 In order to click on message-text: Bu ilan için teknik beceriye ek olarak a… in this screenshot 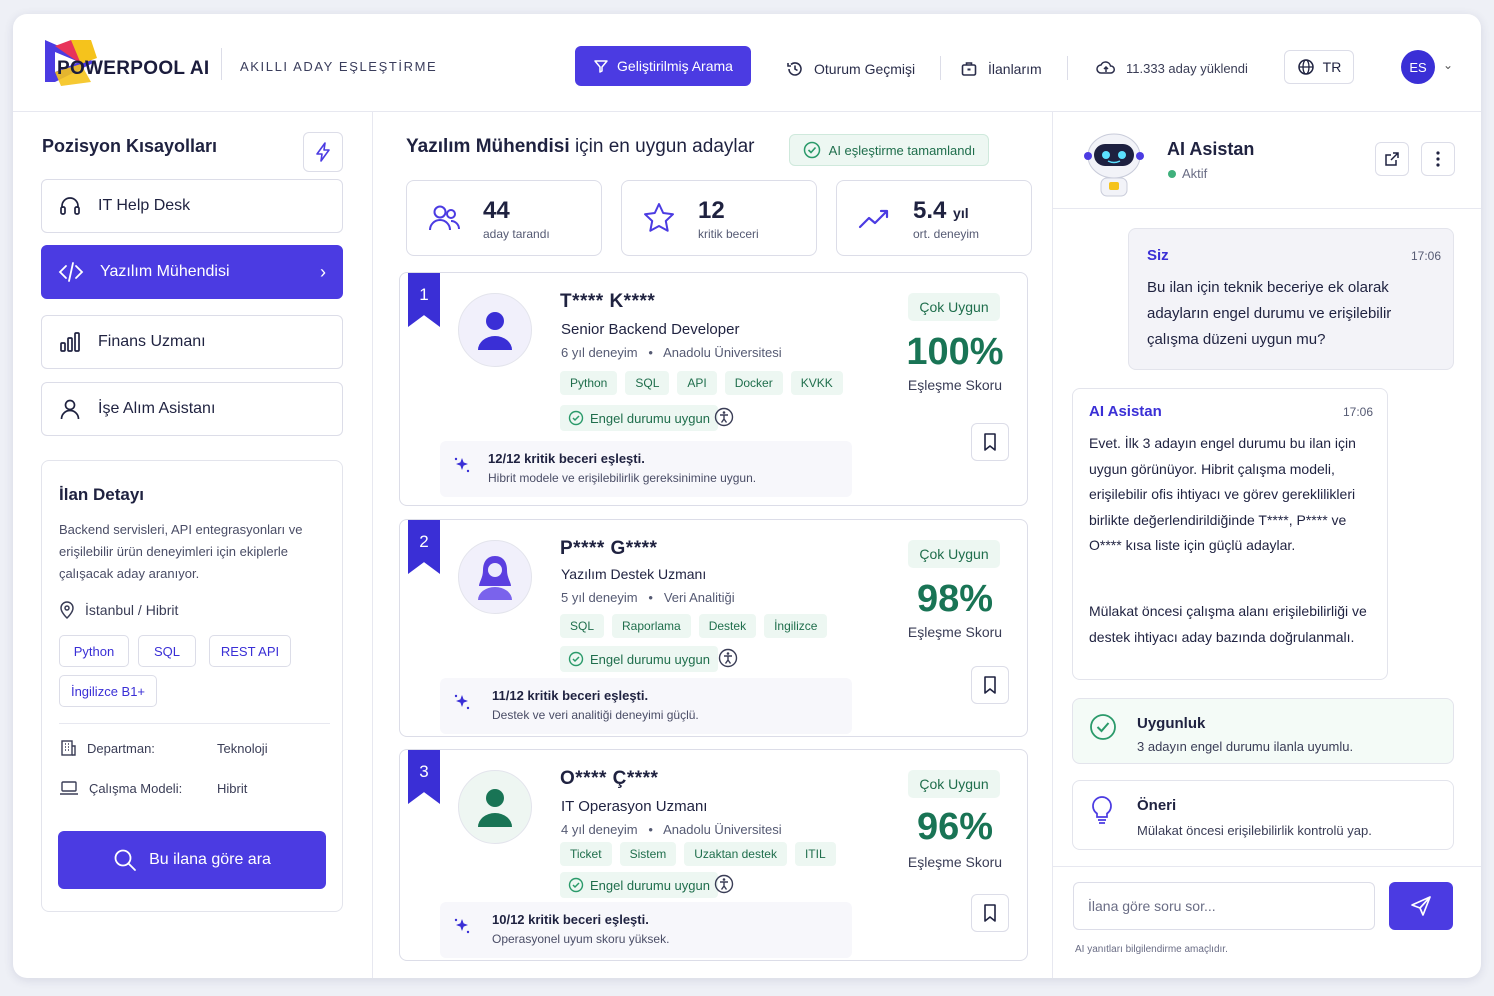, I will do `click(1269, 313)`.